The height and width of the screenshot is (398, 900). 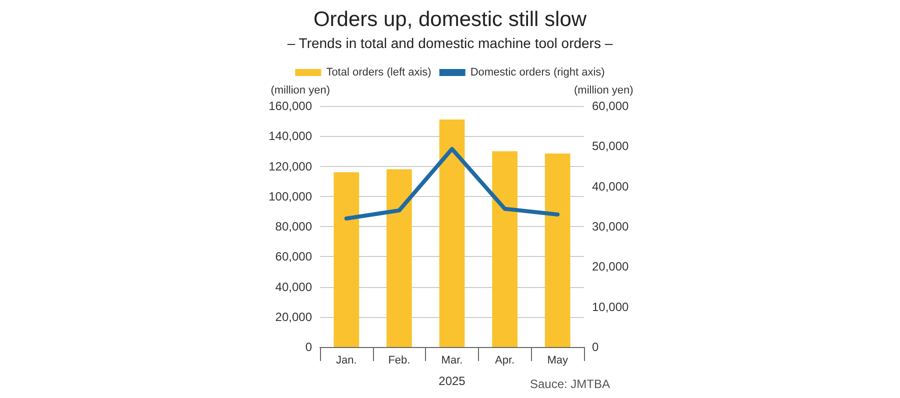 What do you see at coordinates (346, 360) in the screenshot?
I see `x-tick-label: Jan.` at bounding box center [346, 360].